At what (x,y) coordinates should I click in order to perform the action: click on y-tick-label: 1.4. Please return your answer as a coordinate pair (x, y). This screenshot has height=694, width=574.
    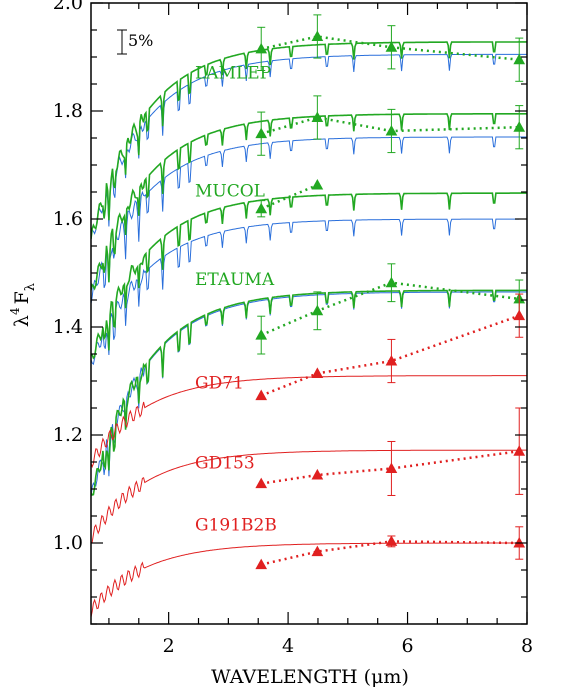
    Looking at the image, I should click on (68, 327).